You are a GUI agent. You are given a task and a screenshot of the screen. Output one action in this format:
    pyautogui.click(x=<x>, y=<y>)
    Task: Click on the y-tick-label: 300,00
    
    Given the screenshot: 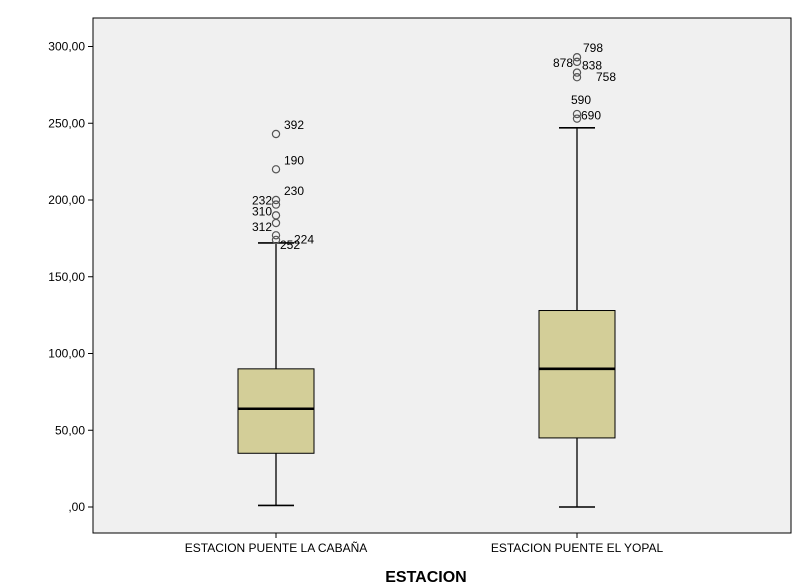 What is the action you would take?
    pyautogui.click(x=66, y=47)
    